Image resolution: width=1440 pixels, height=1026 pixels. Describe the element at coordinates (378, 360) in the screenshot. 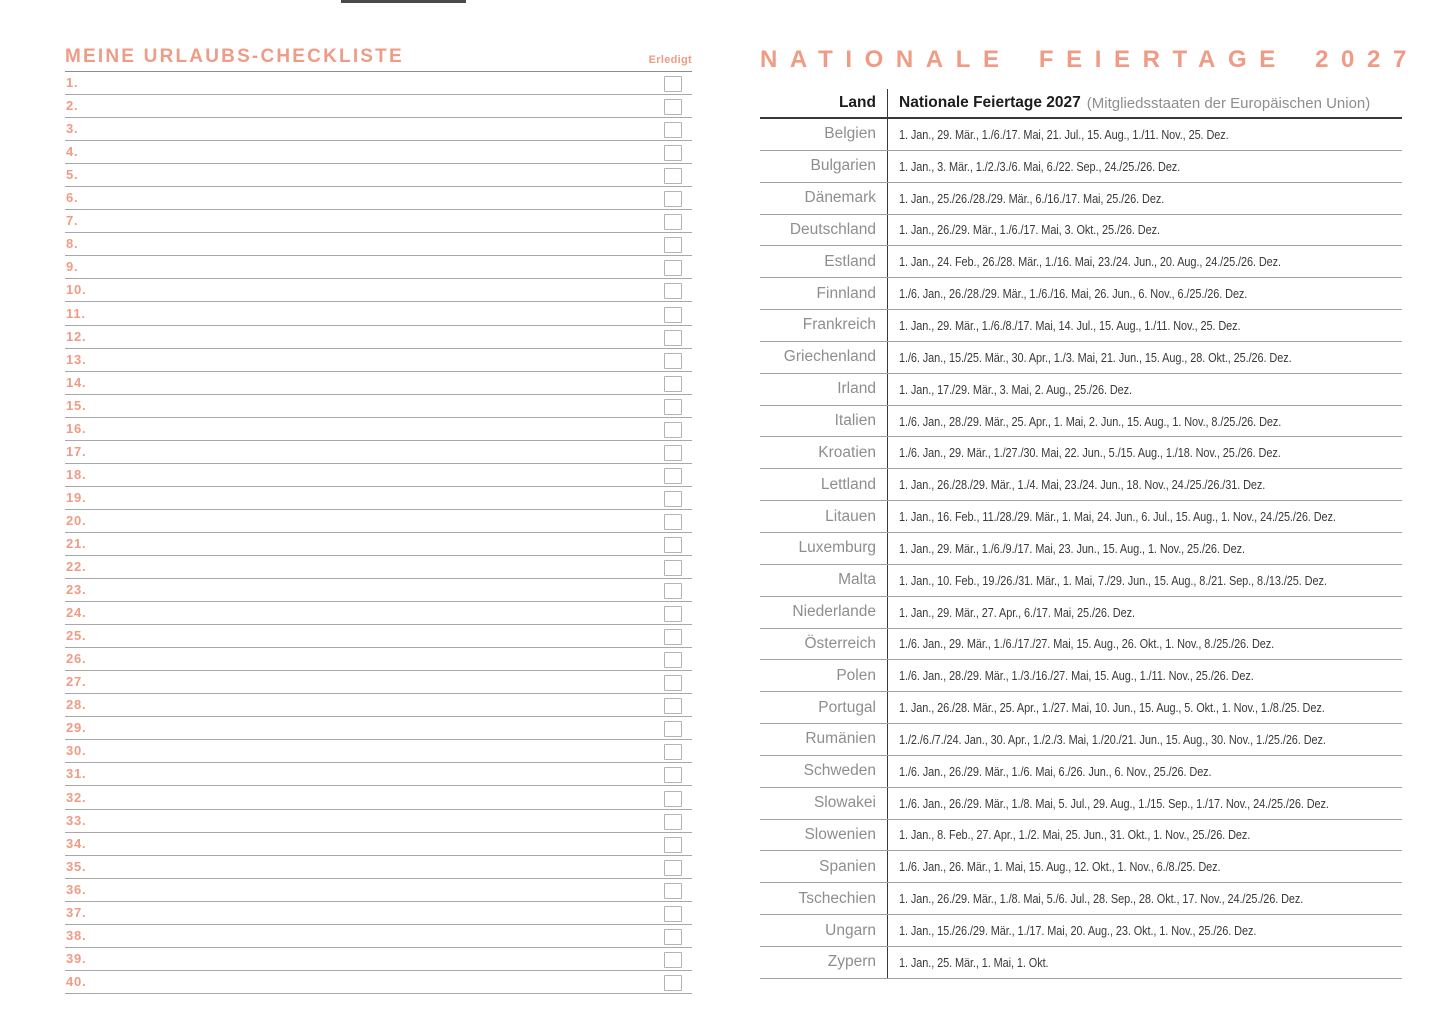

I see `checklist-row: 13.` at that location.